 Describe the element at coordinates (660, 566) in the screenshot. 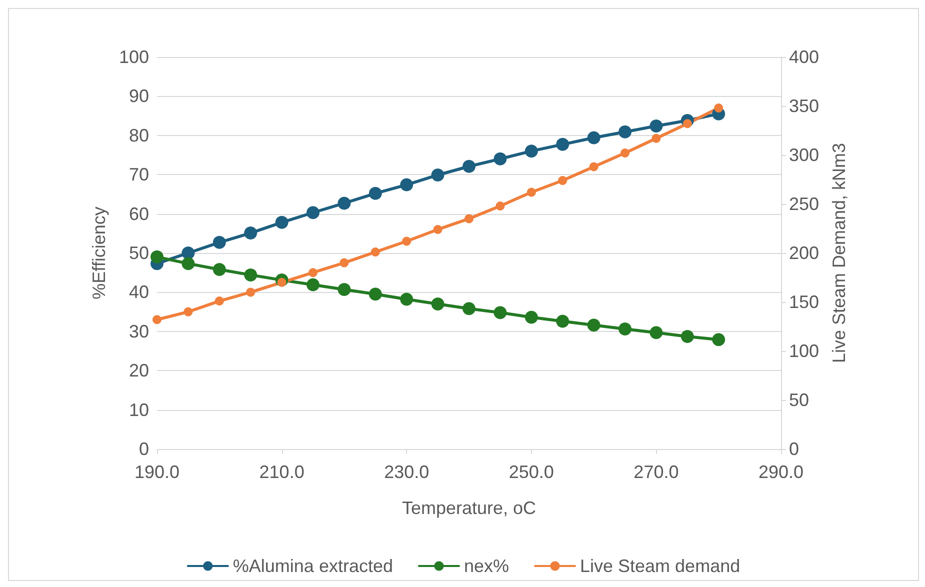

I see `legend-label: Live Steam demand` at that location.